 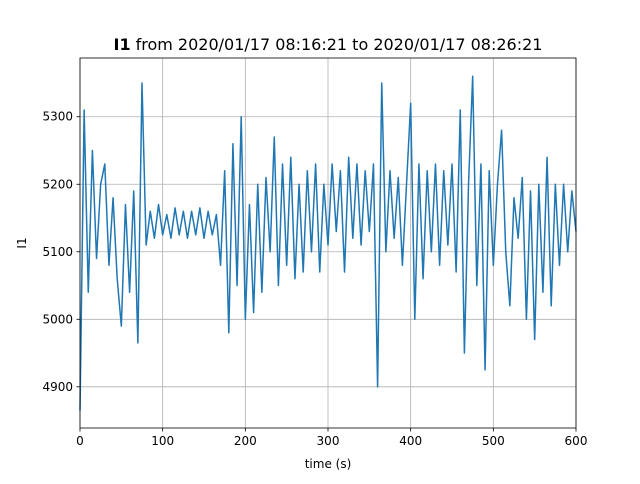 I want to click on x-tick-label: 300, so click(x=328, y=441).